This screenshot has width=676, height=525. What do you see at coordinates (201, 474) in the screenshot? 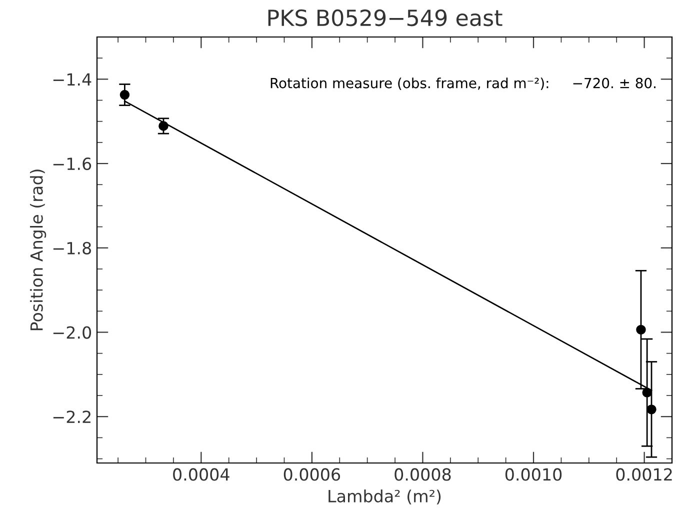
I see `x-tick-label: 0.0004` at bounding box center [201, 474].